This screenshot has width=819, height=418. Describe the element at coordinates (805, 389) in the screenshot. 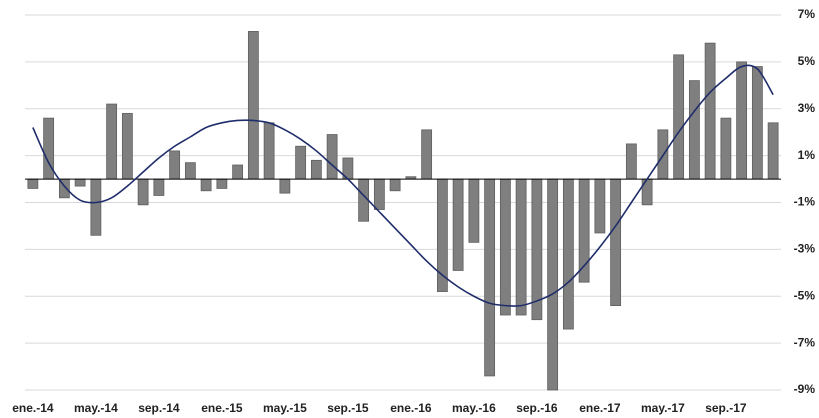

I see `y-tick-label: -9%` at that location.